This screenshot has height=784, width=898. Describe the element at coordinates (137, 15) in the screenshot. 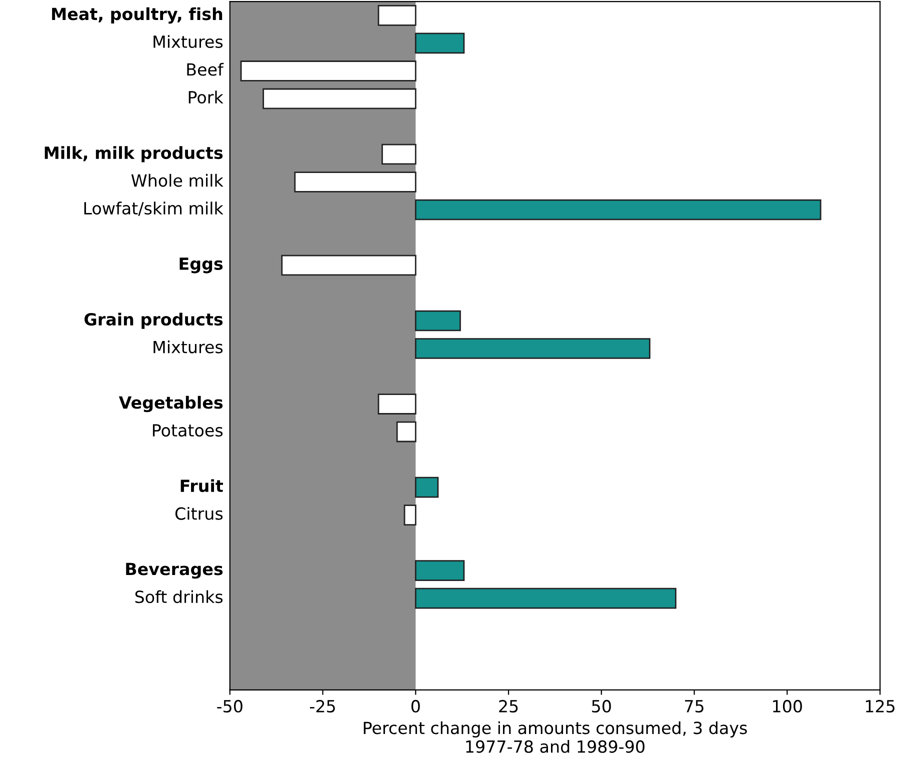

I see `y-tick-label: Meat, poultry, fish` at that location.